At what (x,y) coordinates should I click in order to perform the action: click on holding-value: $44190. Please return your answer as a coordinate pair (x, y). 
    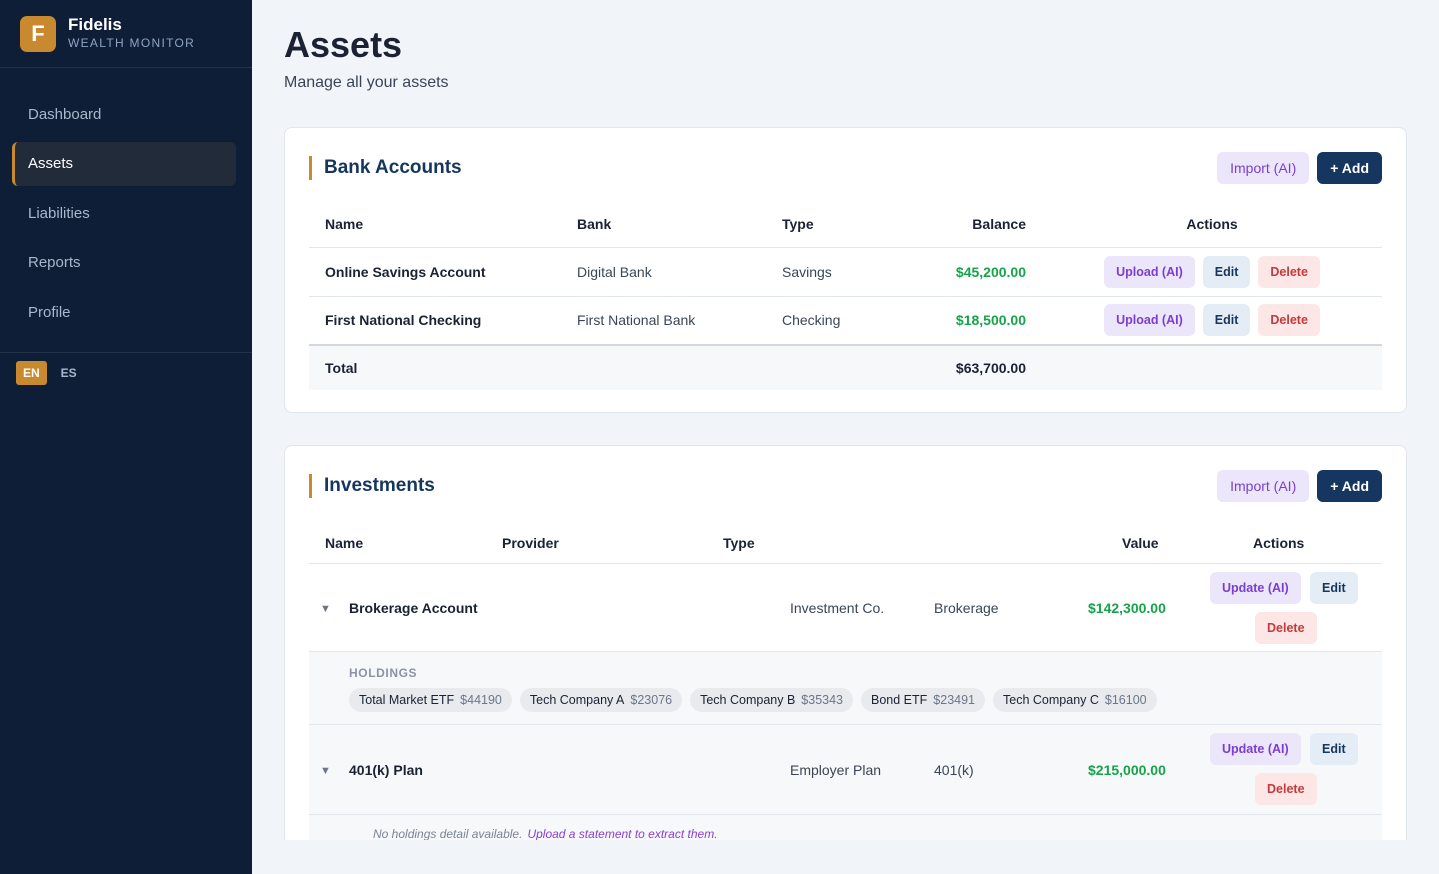
    Looking at the image, I should click on (481, 700).